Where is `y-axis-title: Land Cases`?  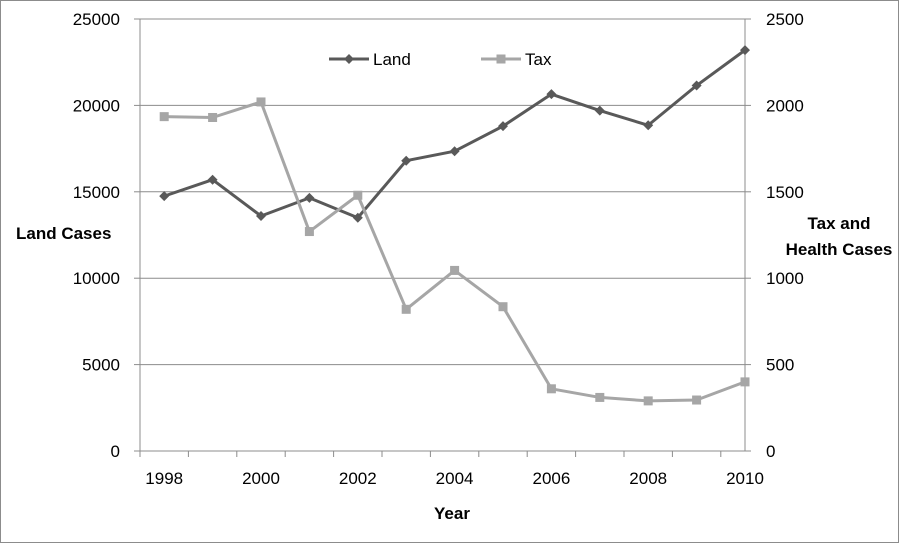
y-axis-title: Land Cases is located at coordinates (63, 233).